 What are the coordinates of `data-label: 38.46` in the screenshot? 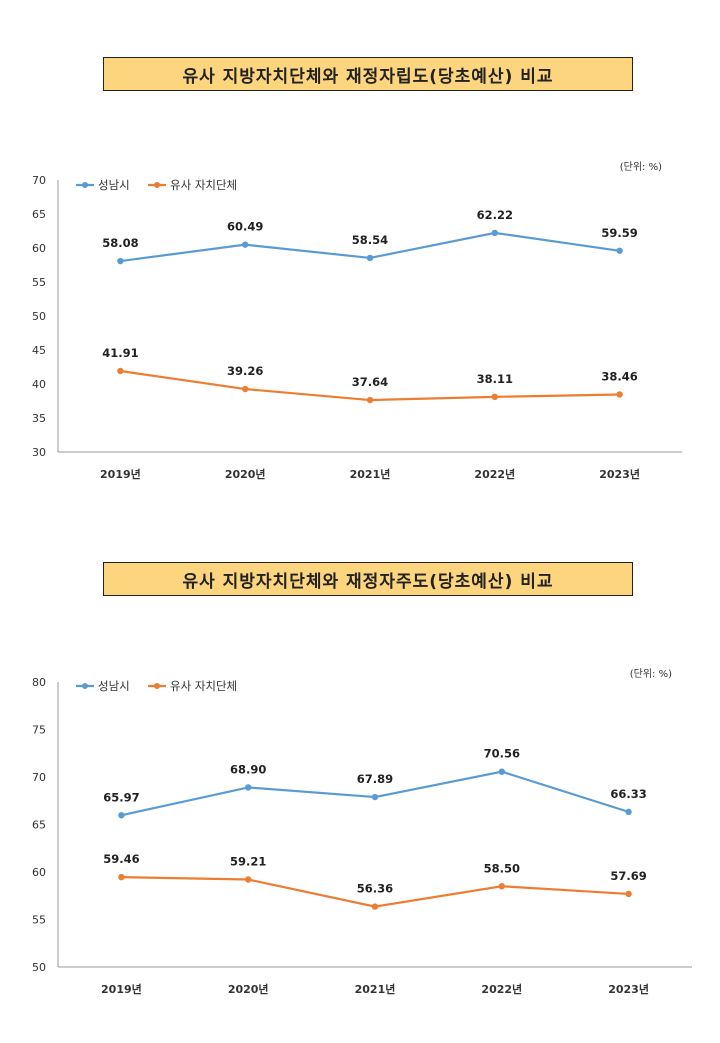 It's located at (619, 376).